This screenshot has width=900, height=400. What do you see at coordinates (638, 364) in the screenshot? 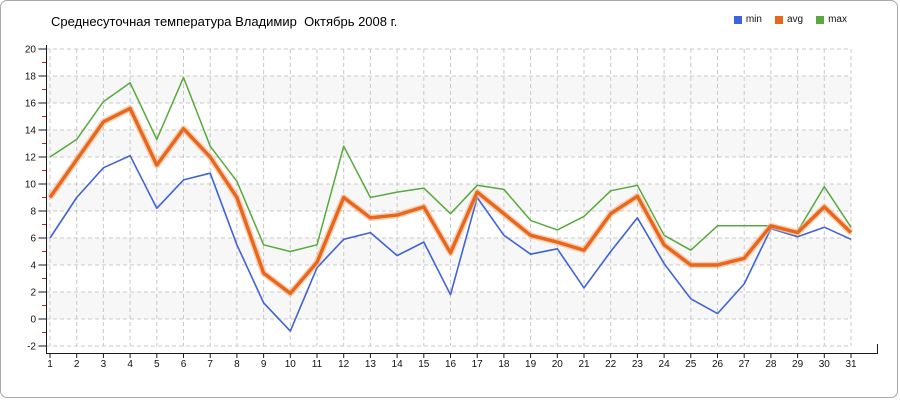
I see `svg-text: 23` at bounding box center [638, 364].